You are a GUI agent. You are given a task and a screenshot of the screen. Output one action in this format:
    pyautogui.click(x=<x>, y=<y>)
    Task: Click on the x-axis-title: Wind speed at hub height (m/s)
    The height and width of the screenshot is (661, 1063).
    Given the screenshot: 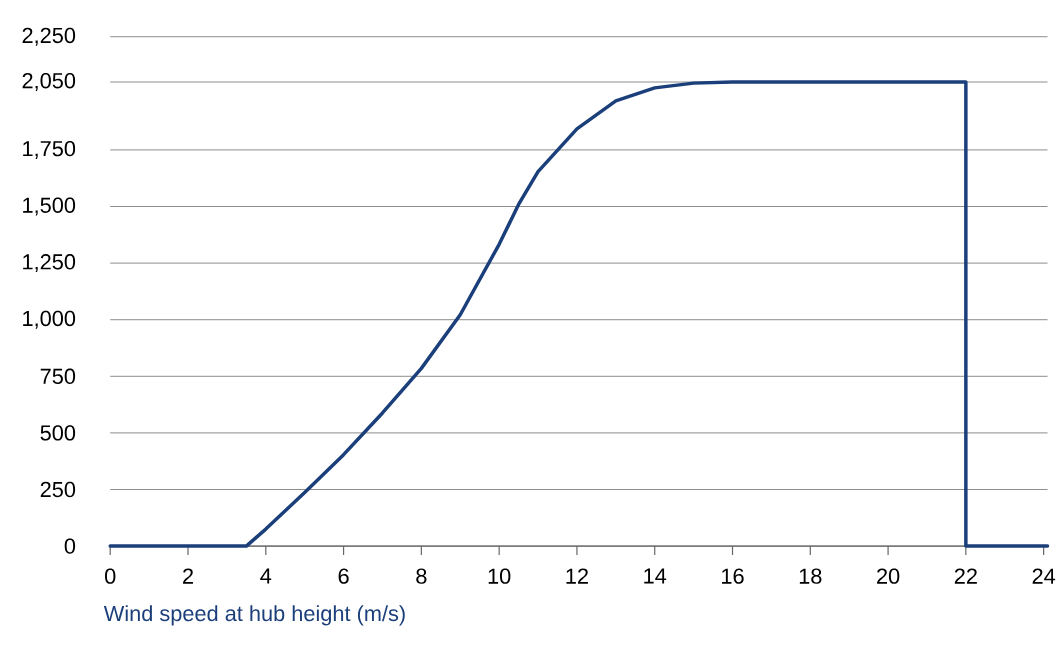 What is the action you would take?
    pyautogui.click(x=254, y=615)
    